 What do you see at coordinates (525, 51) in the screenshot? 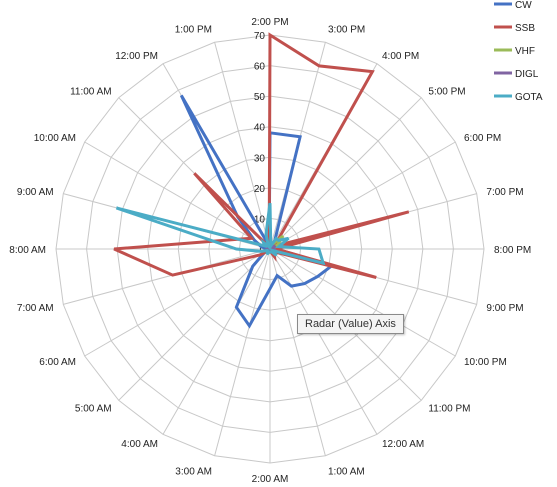
I see `legend-label-vhf: VHF` at bounding box center [525, 51].